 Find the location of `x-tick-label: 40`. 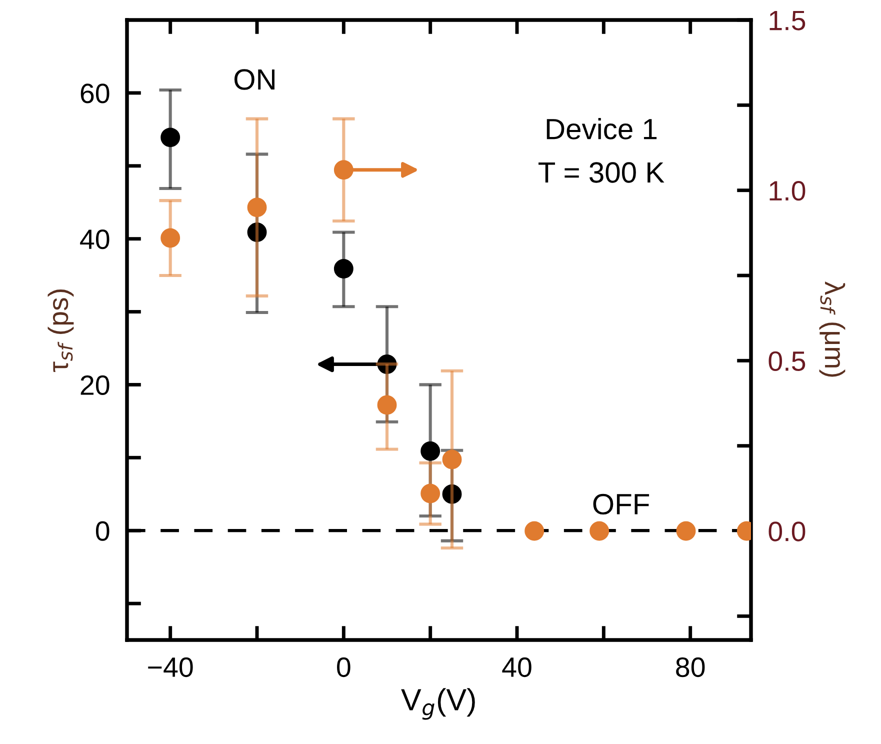

x-tick-label: 40 is located at coordinates (517, 667).